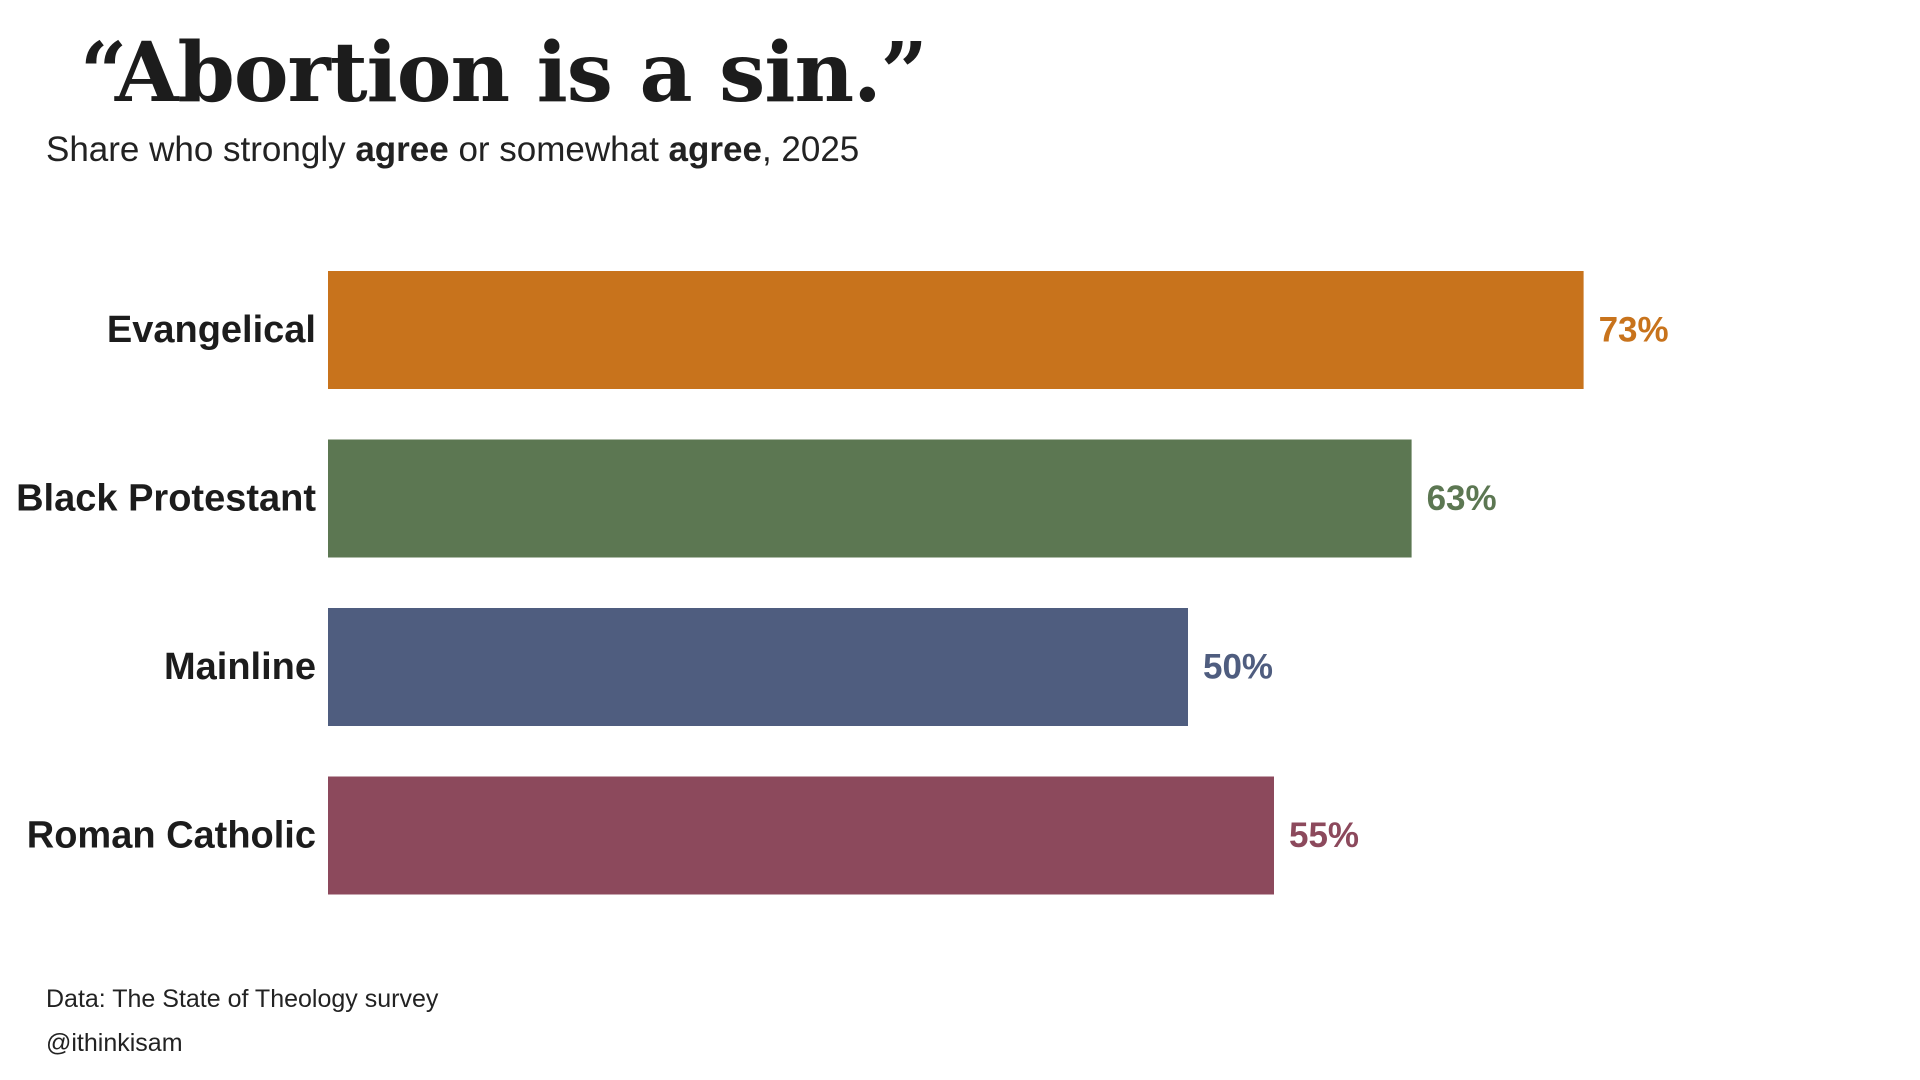  What do you see at coordinates (801, 835) in the screenshot?
I see `bar-roman-catholic` at bounding box center [801, 835].